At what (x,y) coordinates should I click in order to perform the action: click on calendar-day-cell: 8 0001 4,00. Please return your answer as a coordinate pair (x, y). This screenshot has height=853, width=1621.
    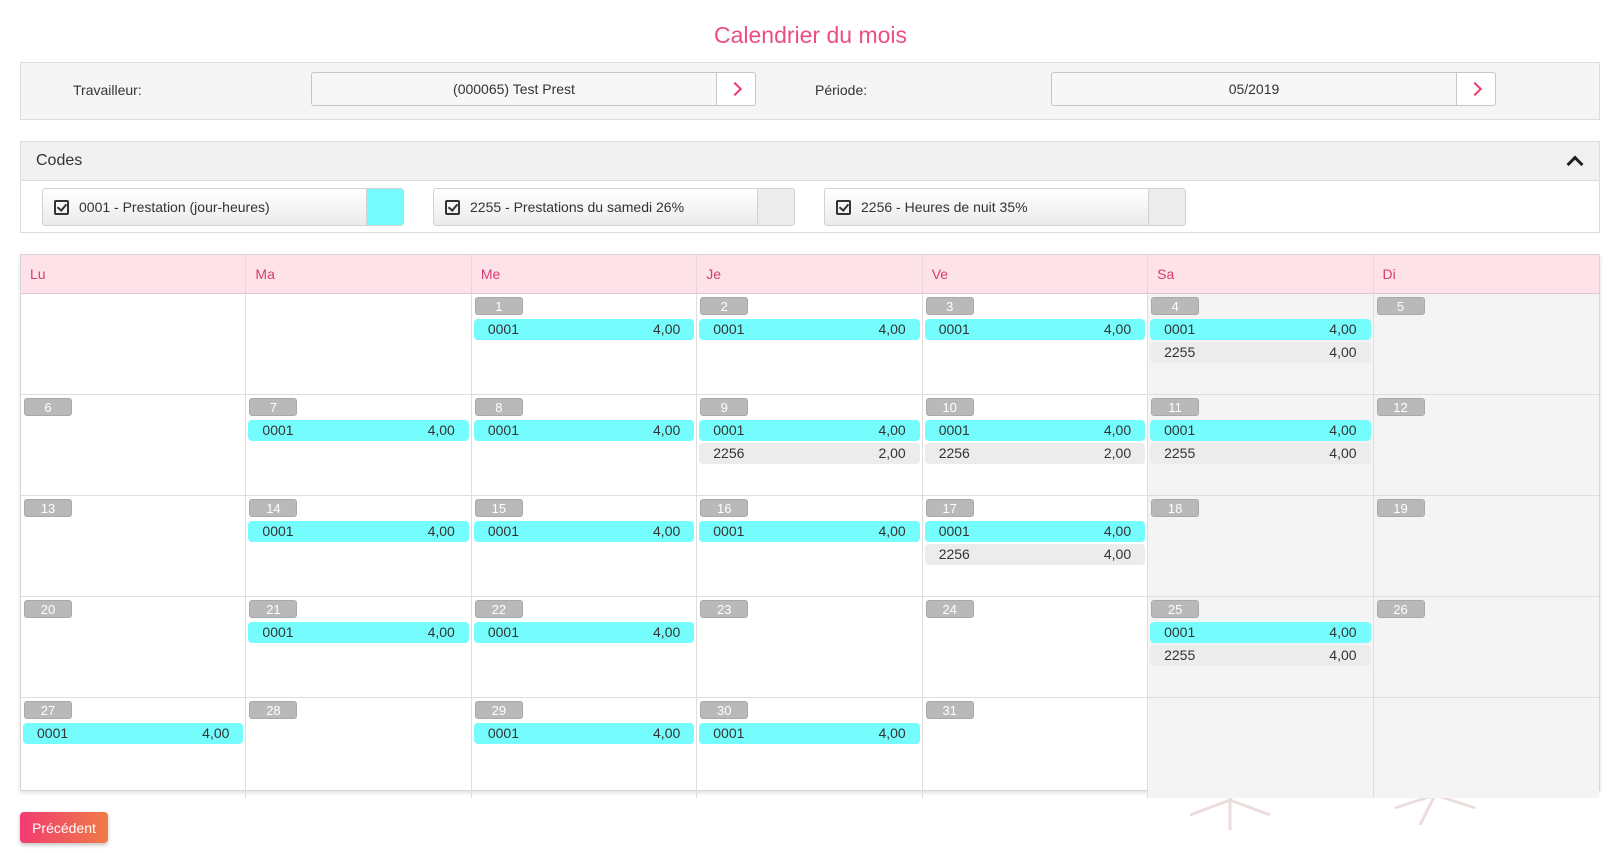
    Looking at the image, I should click on (585, 445).